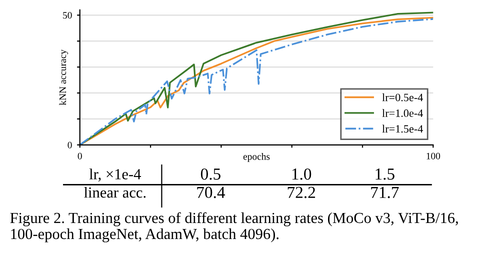  I want to click on text: 1.5, so click(385, 174).